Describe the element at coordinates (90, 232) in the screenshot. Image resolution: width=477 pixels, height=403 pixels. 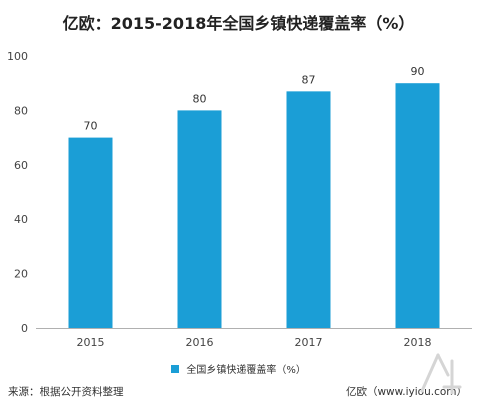
I see `bar-2015` at that location.